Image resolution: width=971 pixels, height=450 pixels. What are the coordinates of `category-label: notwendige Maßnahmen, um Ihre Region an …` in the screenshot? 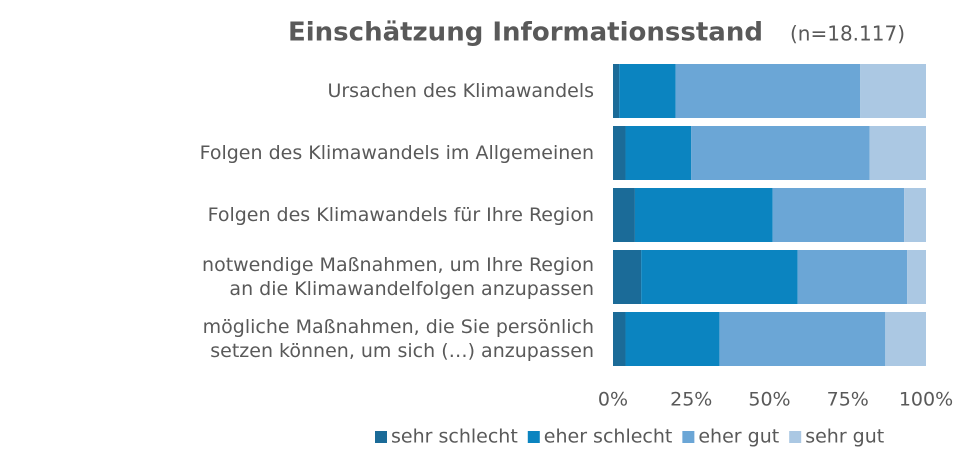 It's located at (398, 277).